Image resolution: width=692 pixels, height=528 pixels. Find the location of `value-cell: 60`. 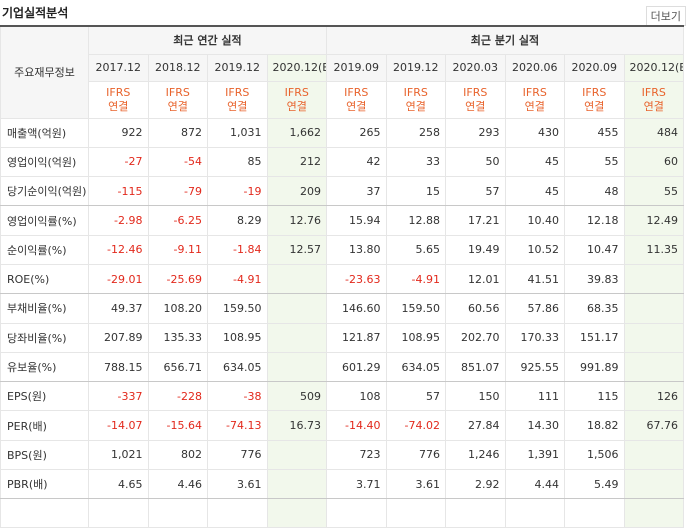

value-cell: 60 is located at coordinates (653, 162).